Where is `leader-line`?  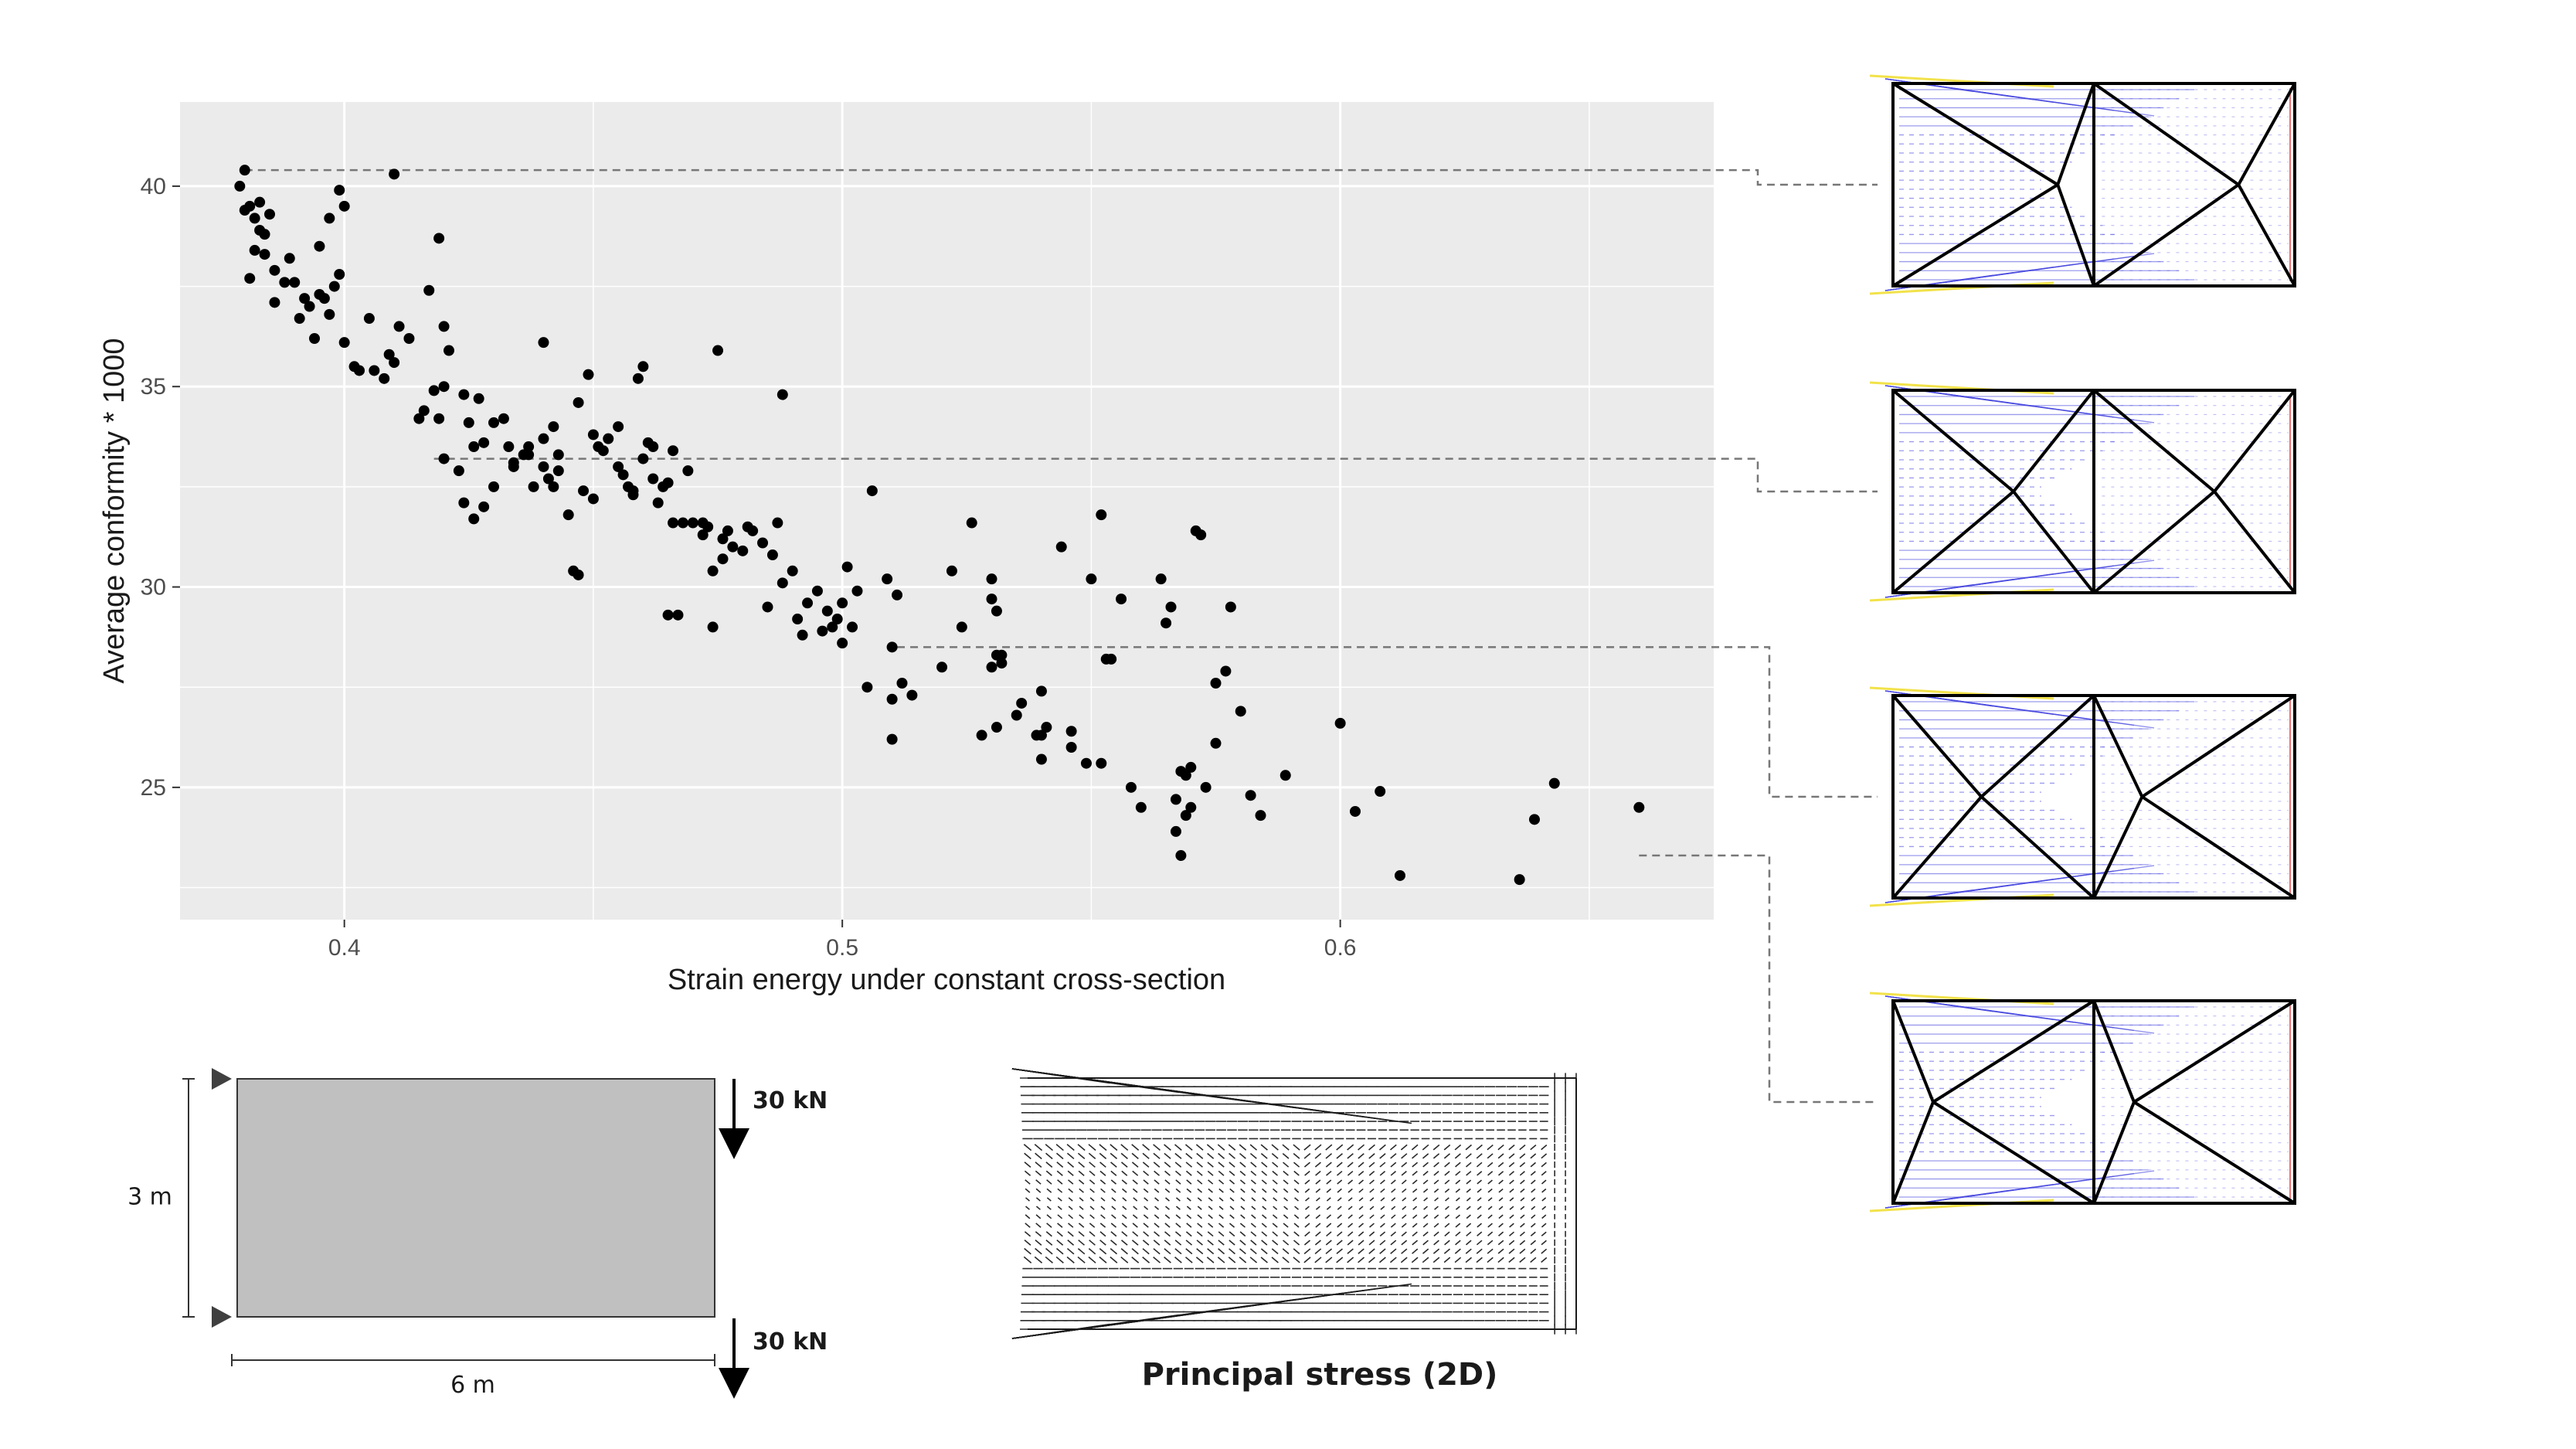
leader-line is located at coordinates (1387, 722).